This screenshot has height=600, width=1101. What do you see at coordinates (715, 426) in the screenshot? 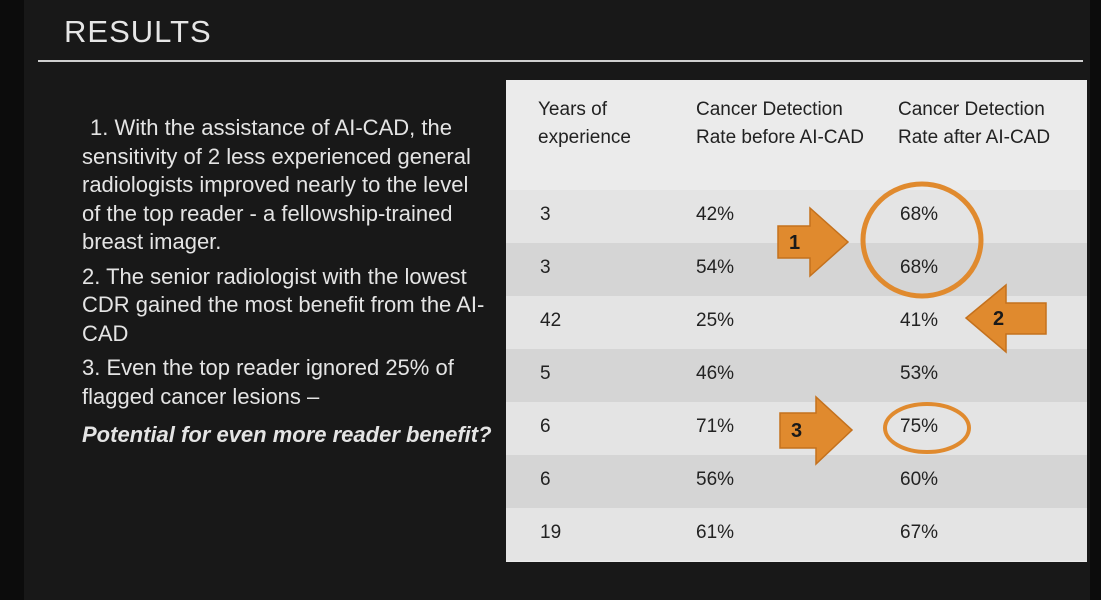
I see `cell-before: 71%` at bounding box center [715, 426].